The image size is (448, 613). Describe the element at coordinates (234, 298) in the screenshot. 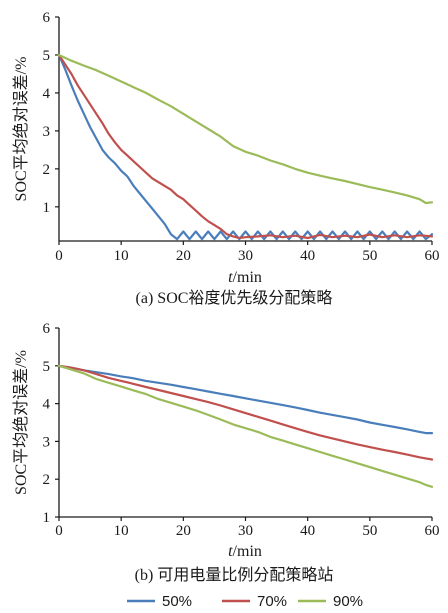

I see `chart-caption: (a) SOC裕度优先级分配策略` at that location.